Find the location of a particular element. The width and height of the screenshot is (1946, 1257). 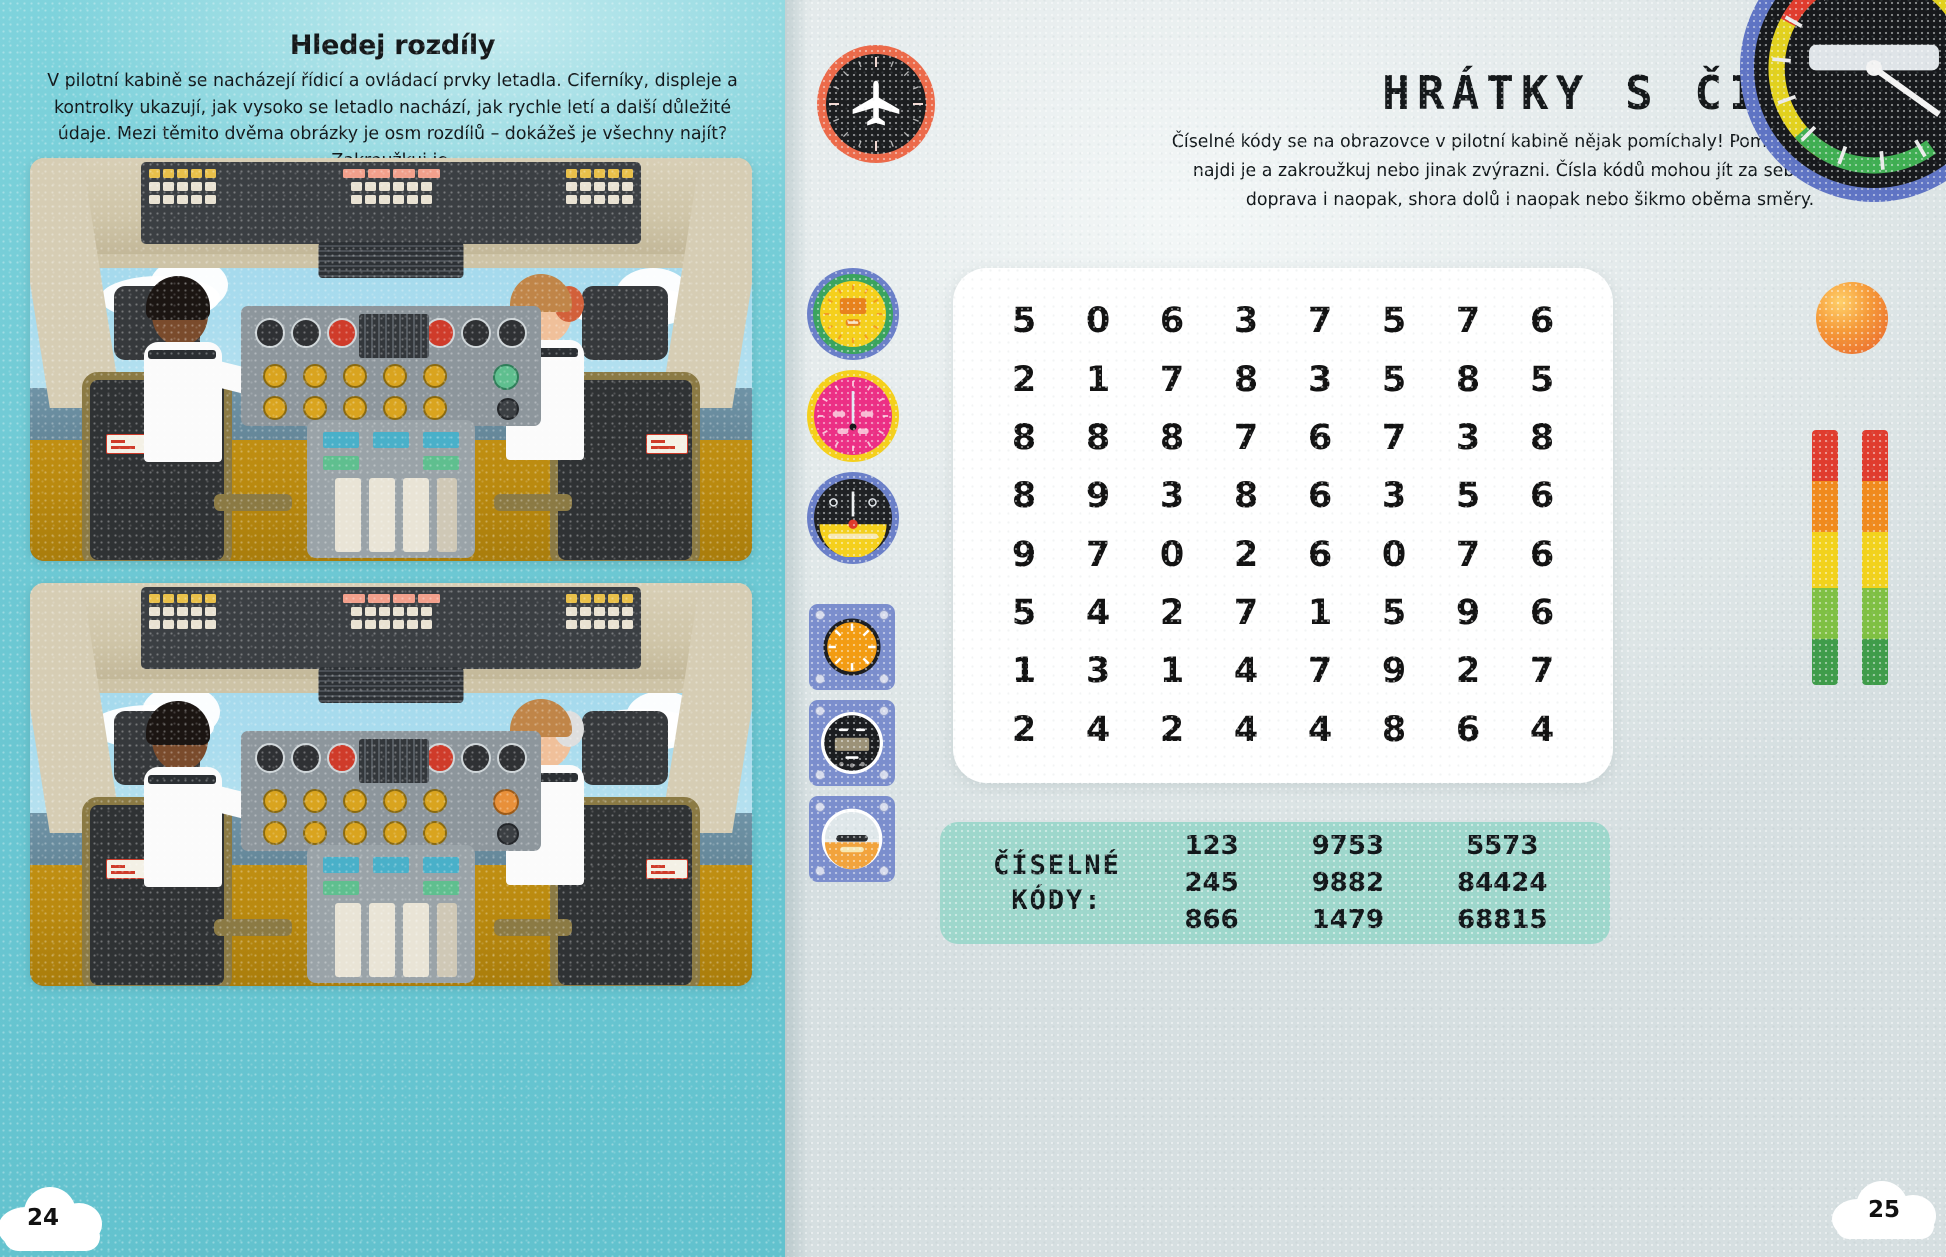

horizon-dial-icon is located at coordinates (852, 839).